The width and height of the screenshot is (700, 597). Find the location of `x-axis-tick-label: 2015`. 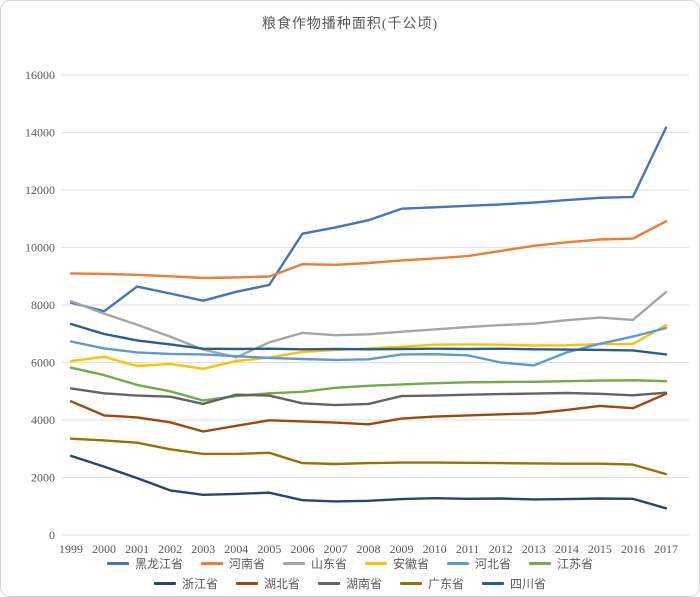

x-axis-tick-label: 2015 is located at coordinates (600, 548).